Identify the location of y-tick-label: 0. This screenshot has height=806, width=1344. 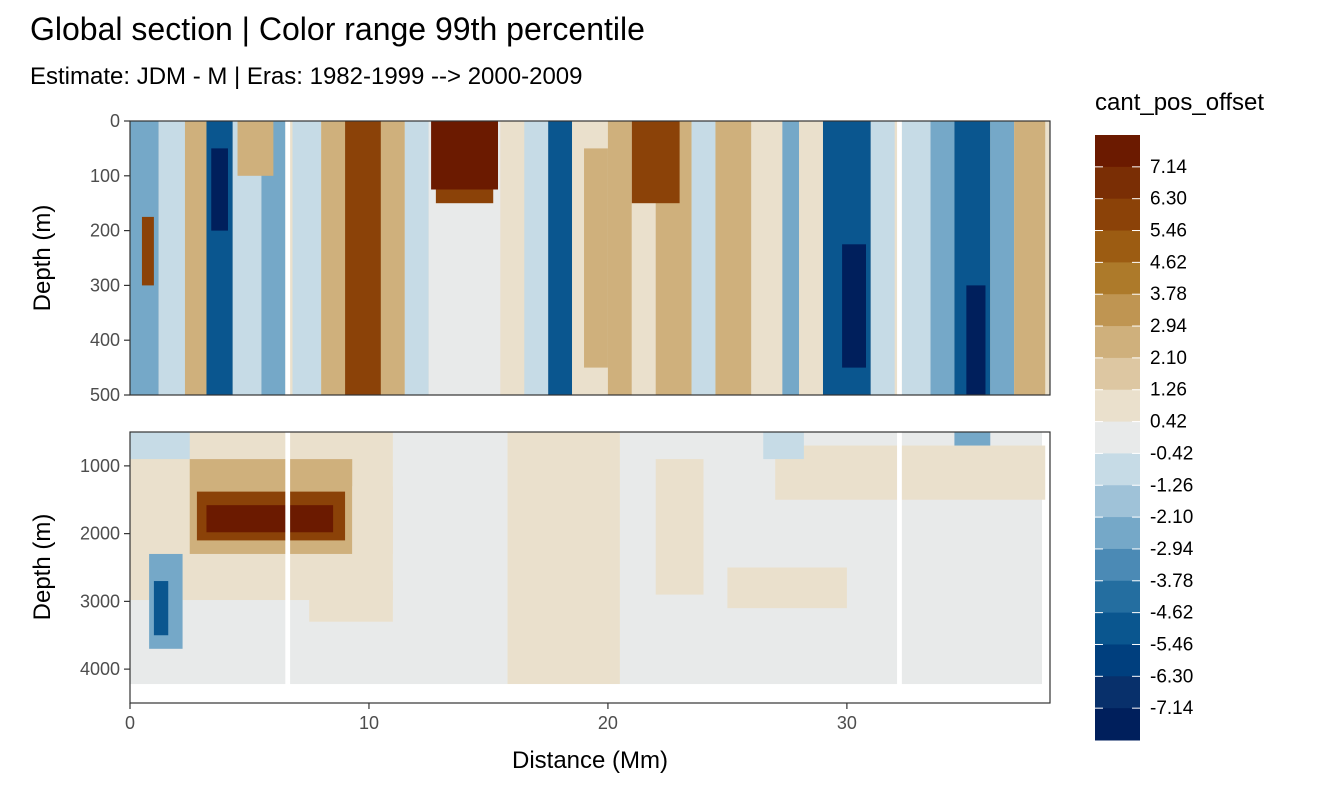
(115, 121).